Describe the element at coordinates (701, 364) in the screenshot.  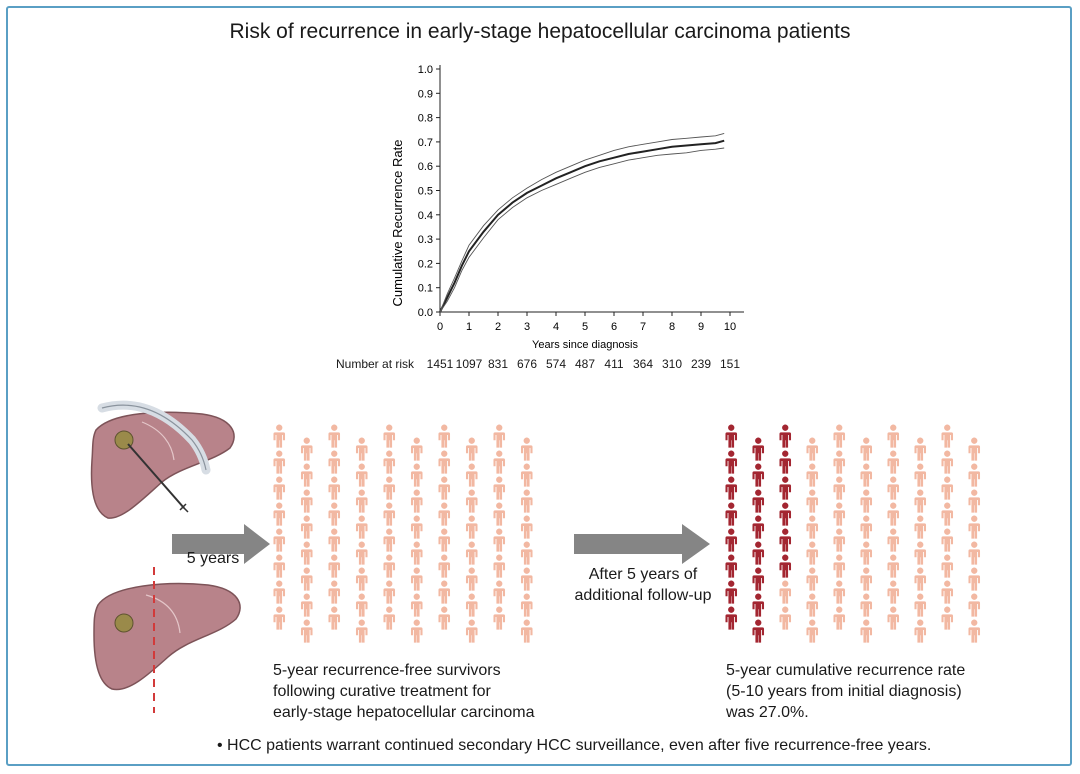
I see `number-at-risk-value: 239` at that location.